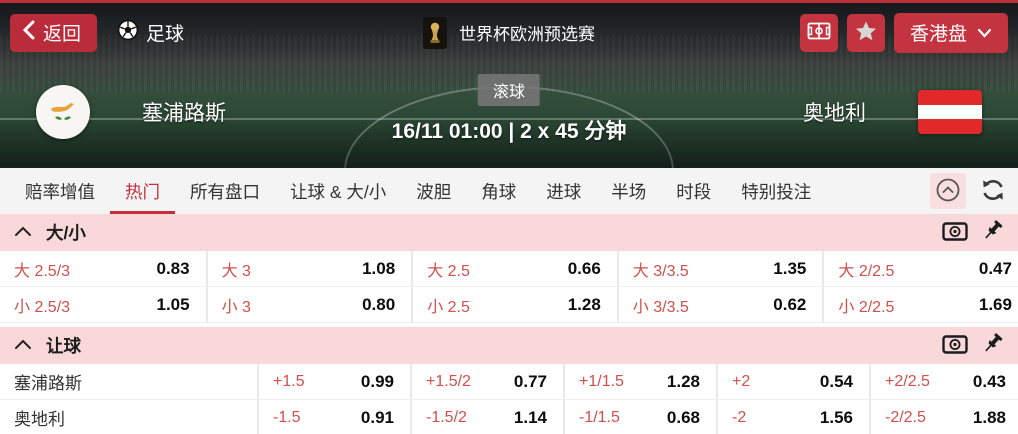  What do you see at coordinates (989, 381) in the screenshot?
I see `odds-value: 0.43` at bounding box center [989, 381].